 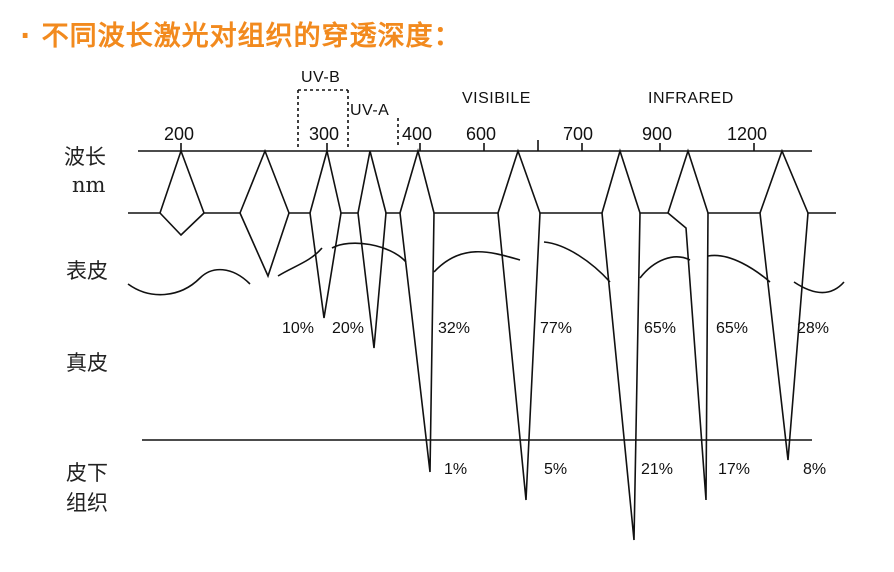 What do you see at coordinates (813, 328) in the screenshot?
I see `percent-dermis: 28%` at bounding box center [813, 328].